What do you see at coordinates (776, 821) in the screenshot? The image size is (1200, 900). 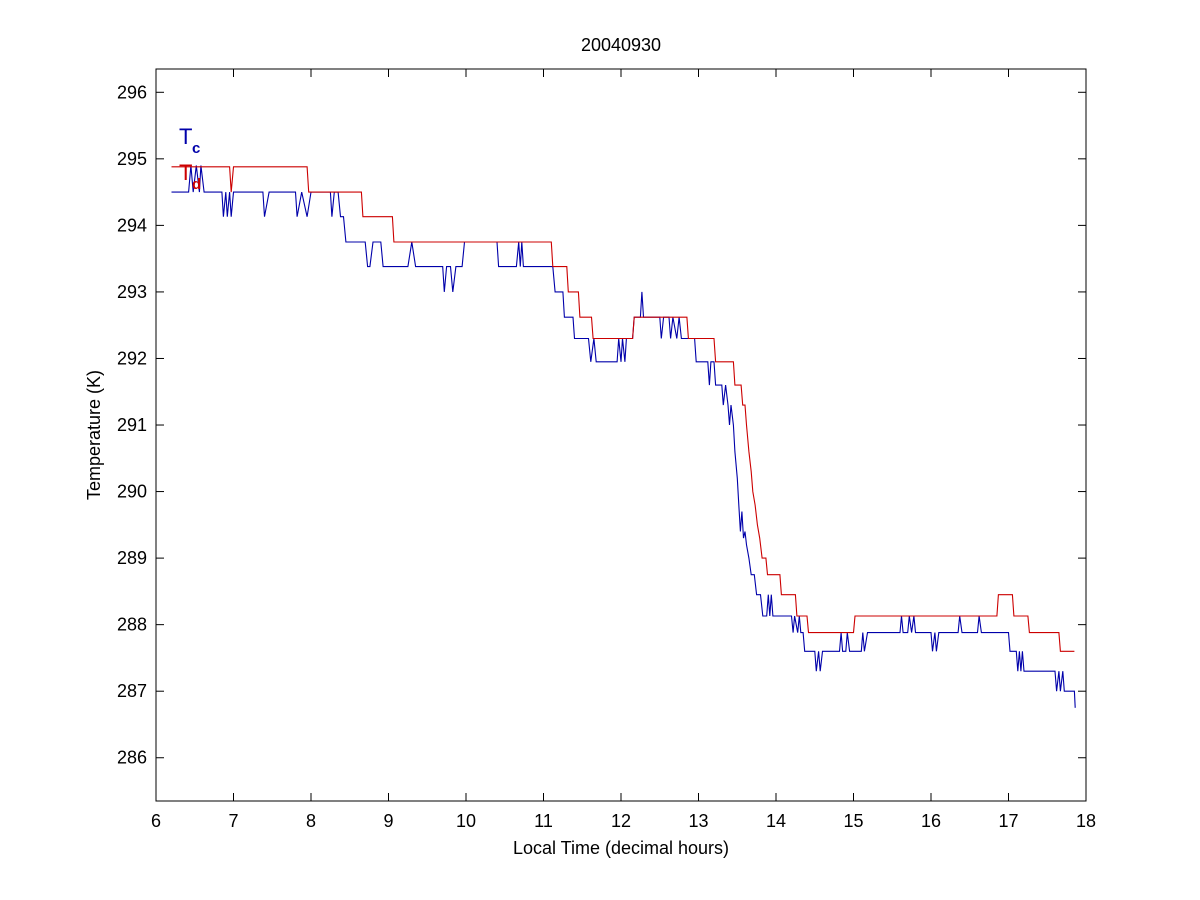 I see `x-tick-label: 14` at bounding box center [776, 821].